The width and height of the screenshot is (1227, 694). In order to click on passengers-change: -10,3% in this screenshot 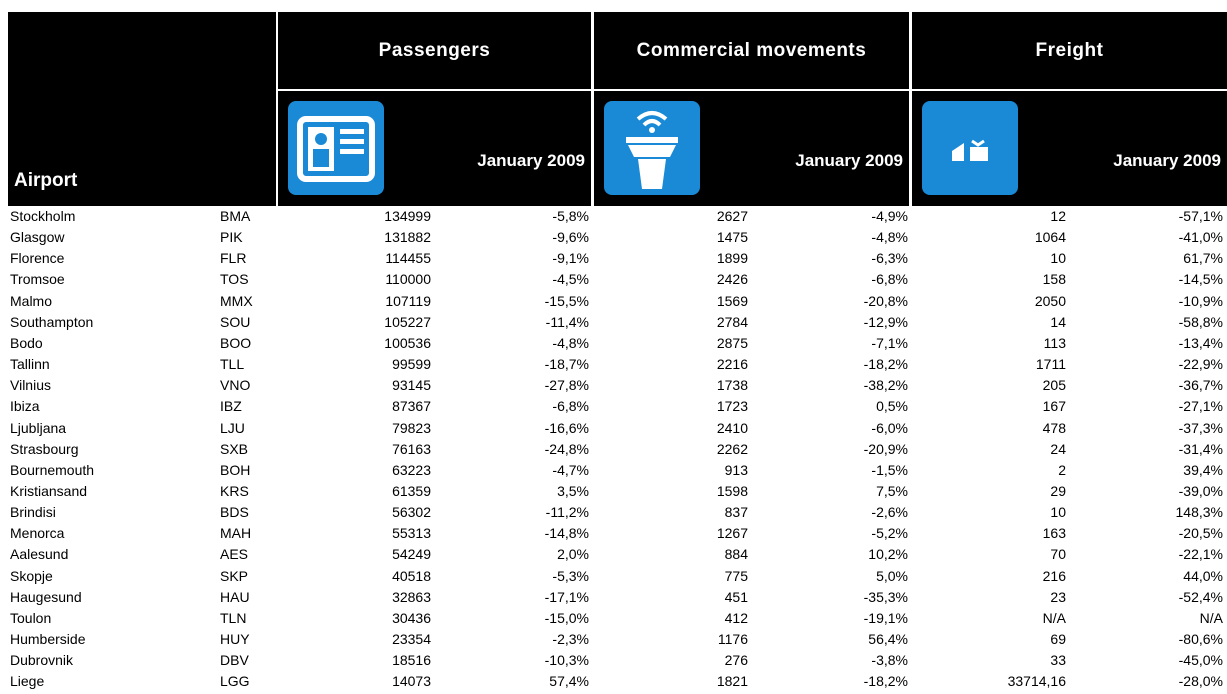, I will do `click(566, 660)`.